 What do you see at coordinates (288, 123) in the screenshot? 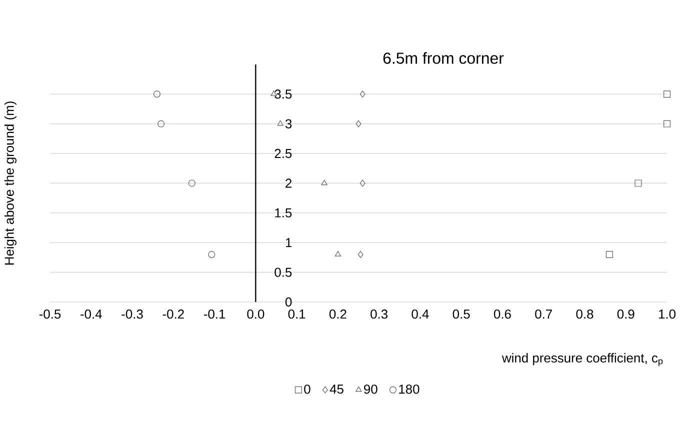
I see `y-tick-label: 3` at bounding box center [288, 123].